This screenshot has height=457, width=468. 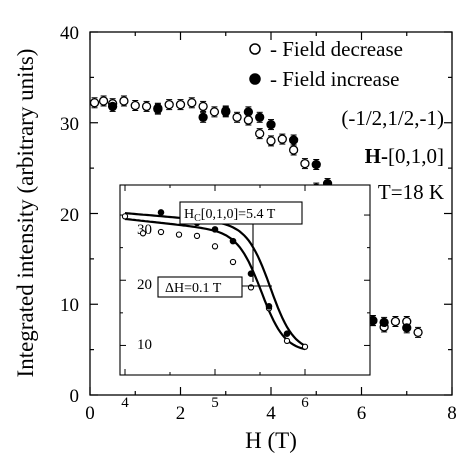 I want to click on x-tick-label: 6, so click(x=362, y=413).